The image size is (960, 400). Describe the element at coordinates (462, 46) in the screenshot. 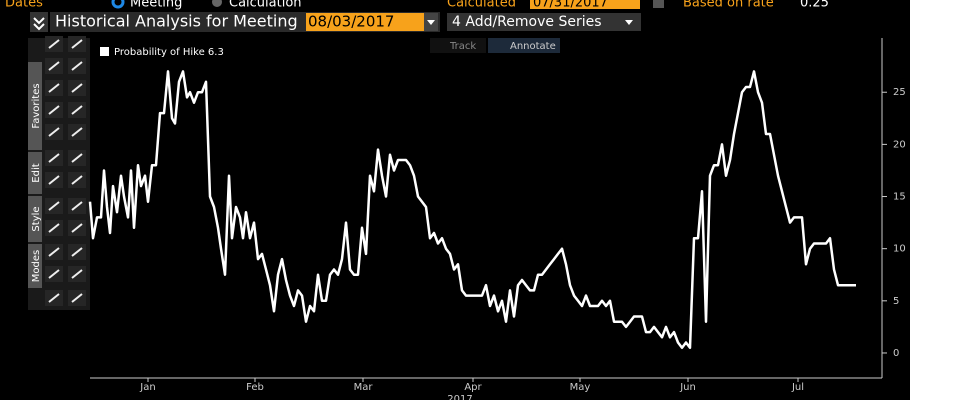

I see `track-label: Track` at that location.